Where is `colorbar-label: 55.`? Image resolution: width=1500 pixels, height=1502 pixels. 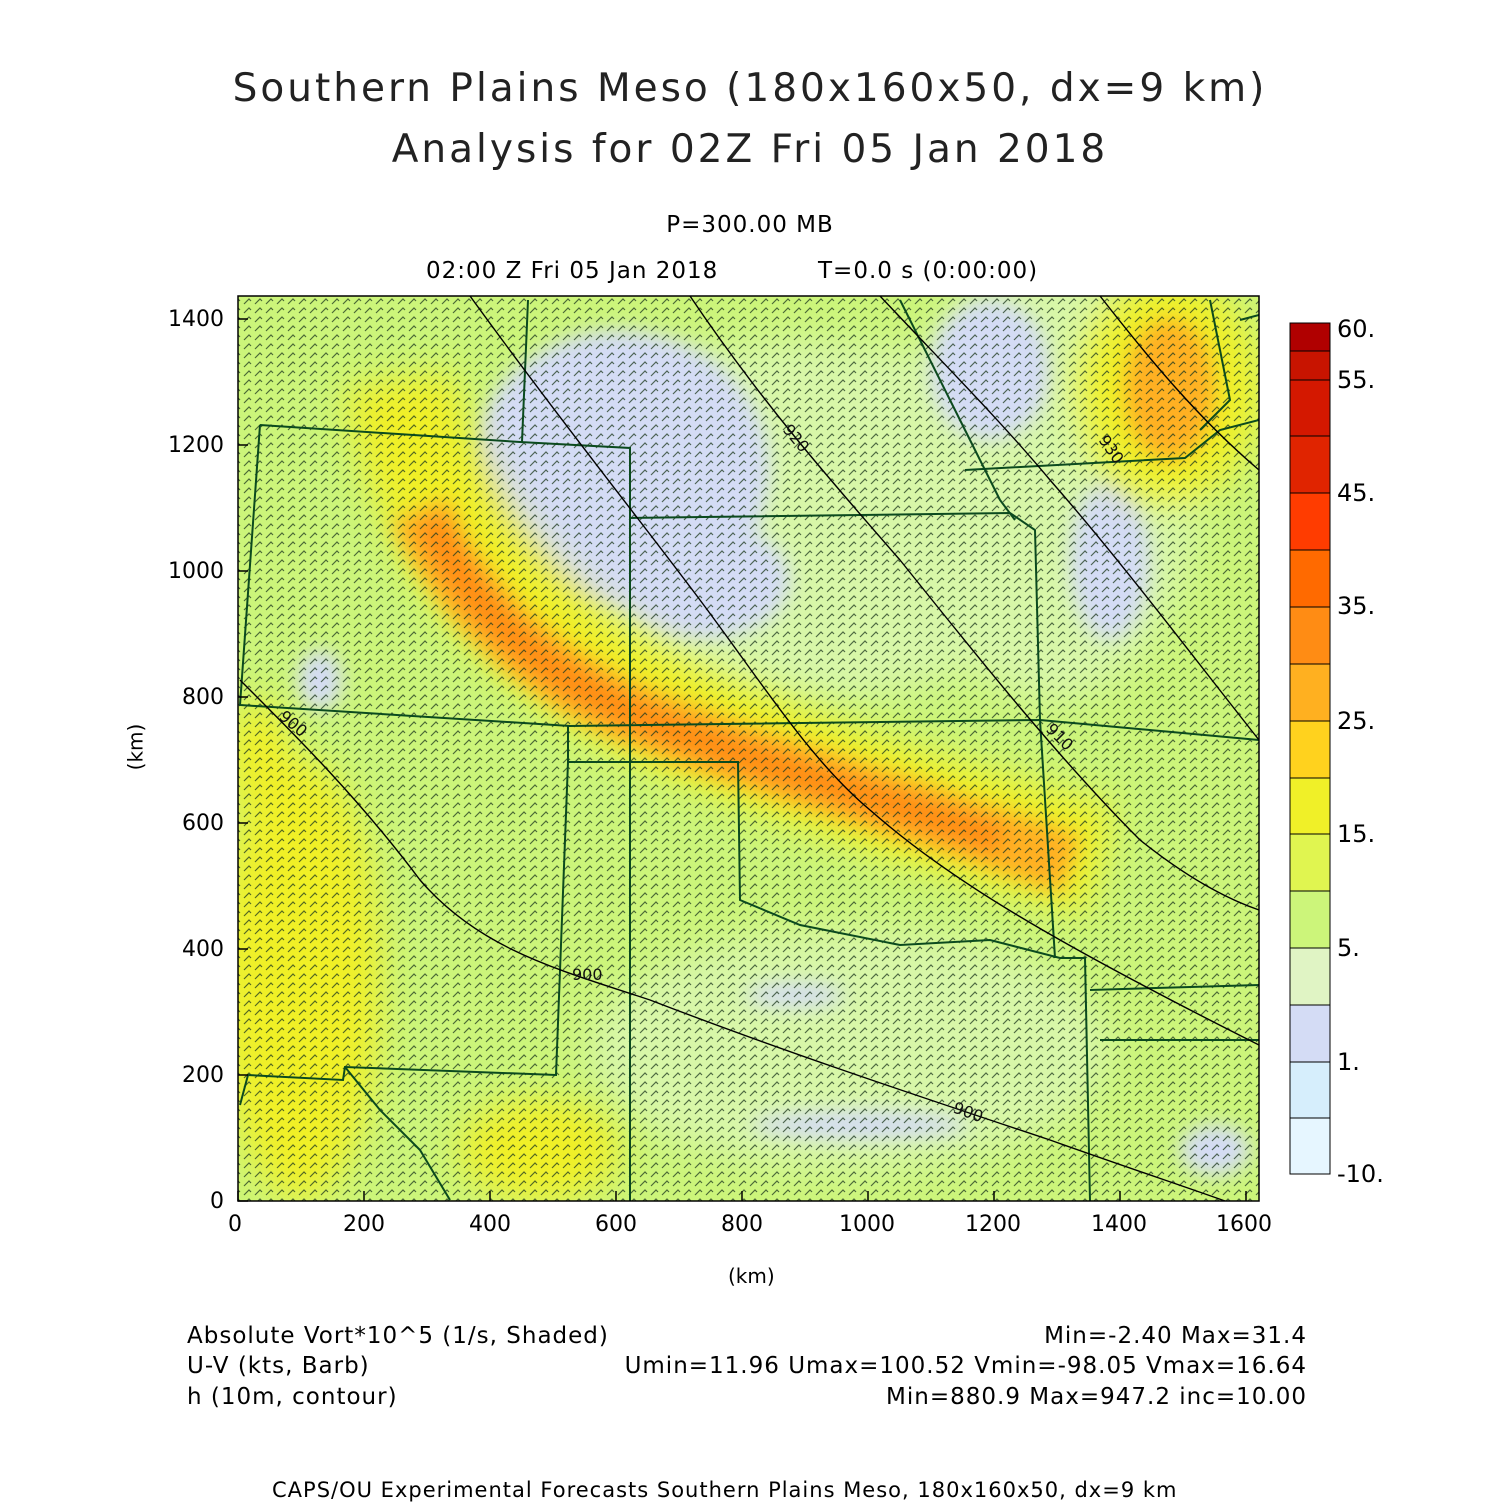 colorbar-label: 55. is located at coordinates (1356, 380).